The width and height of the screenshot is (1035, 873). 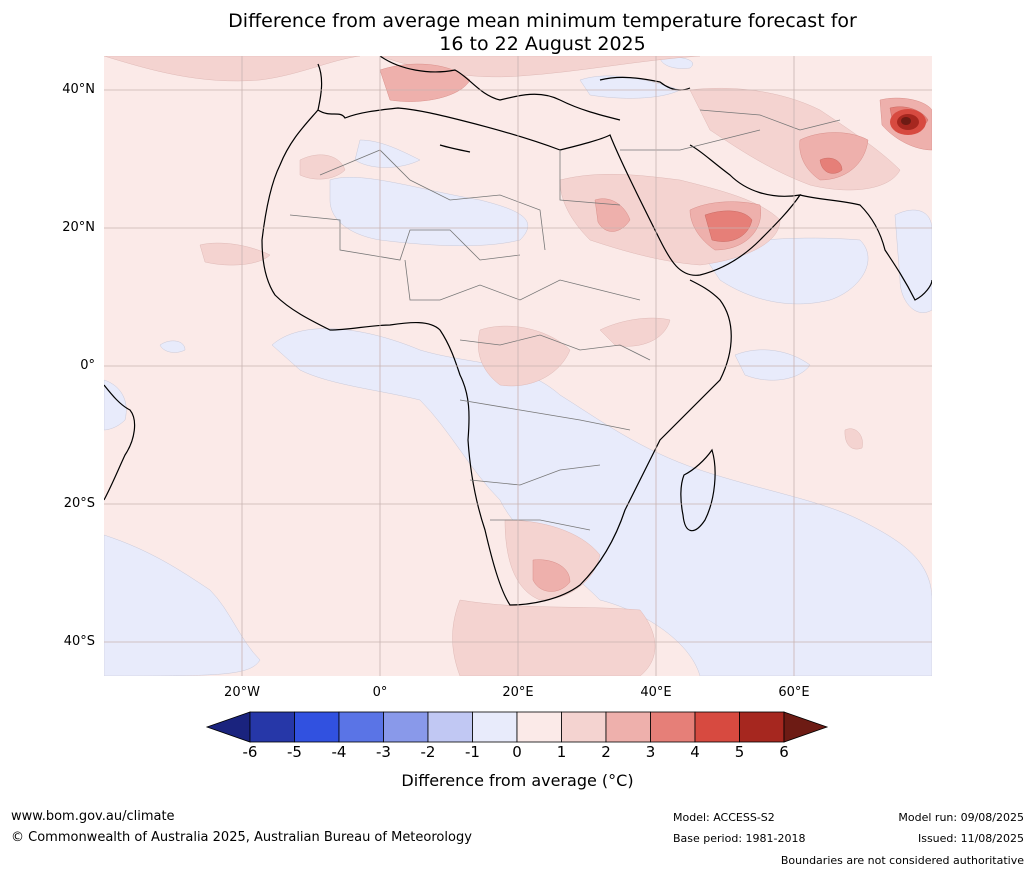 I want to click on footer-model-run: Model run: 09/08/2025, so click(x=961, y=817).